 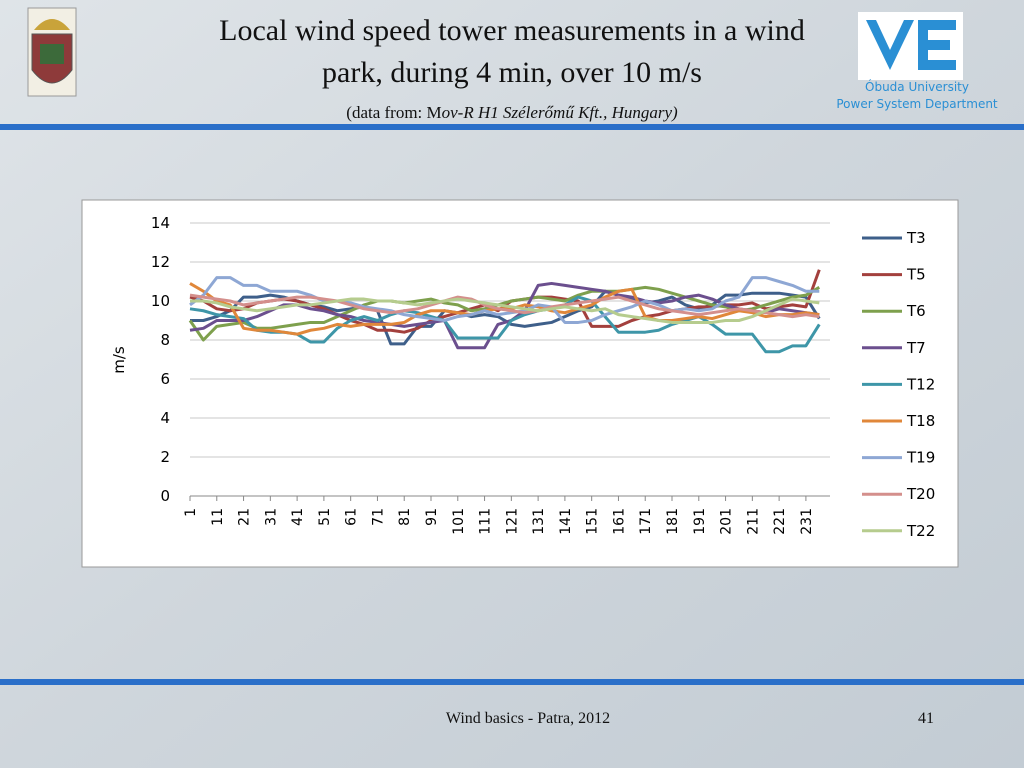 I want to click on x-tick-label: 11, so click(x=218, y=517).